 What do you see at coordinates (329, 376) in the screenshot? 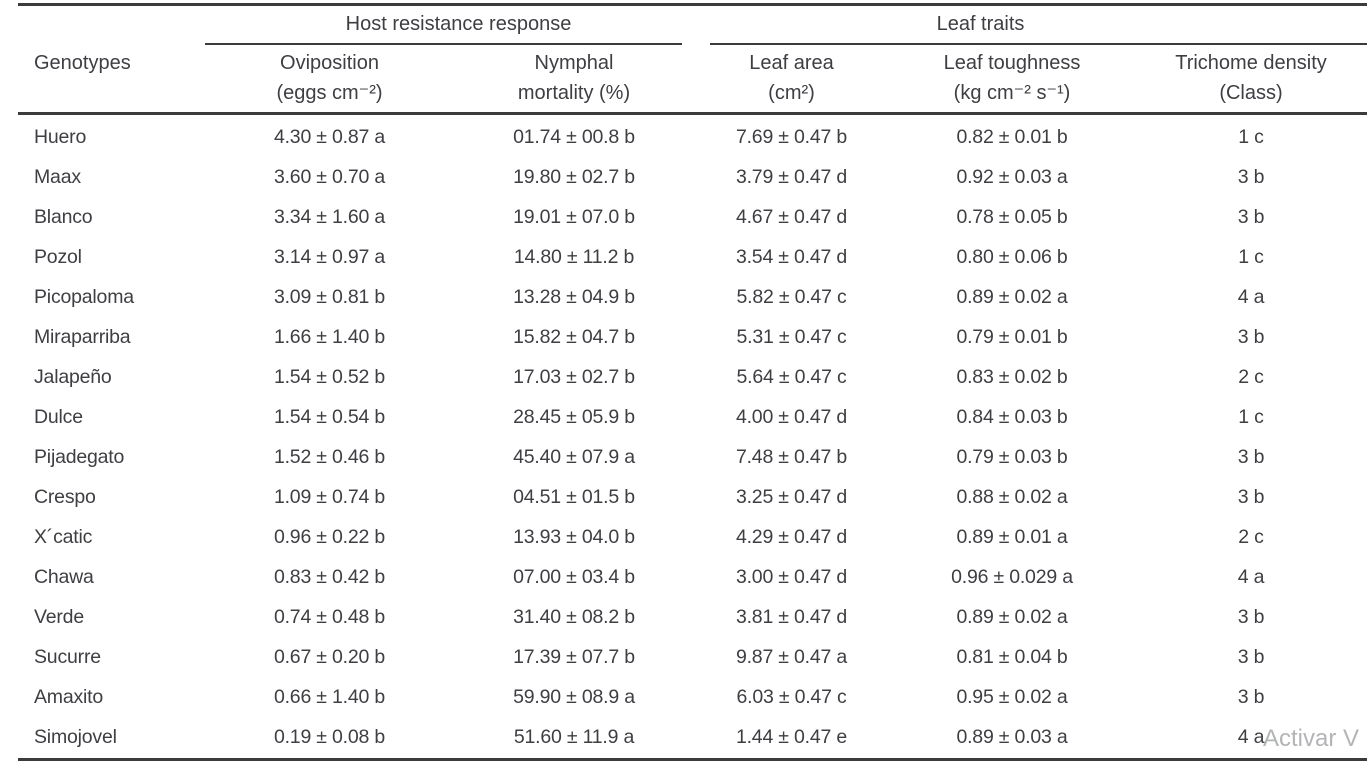
I see `value-cell: 1.54 ± 0.52 b` at bounding box center [329, 376].